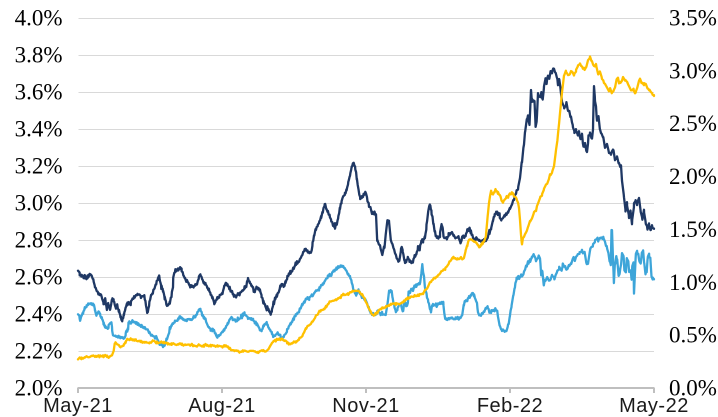 This screenshot has height=417, width=718. Describe the element at coordinates (693, 335) in the screenshot. I see `svg-text: 0.5%` at that location.